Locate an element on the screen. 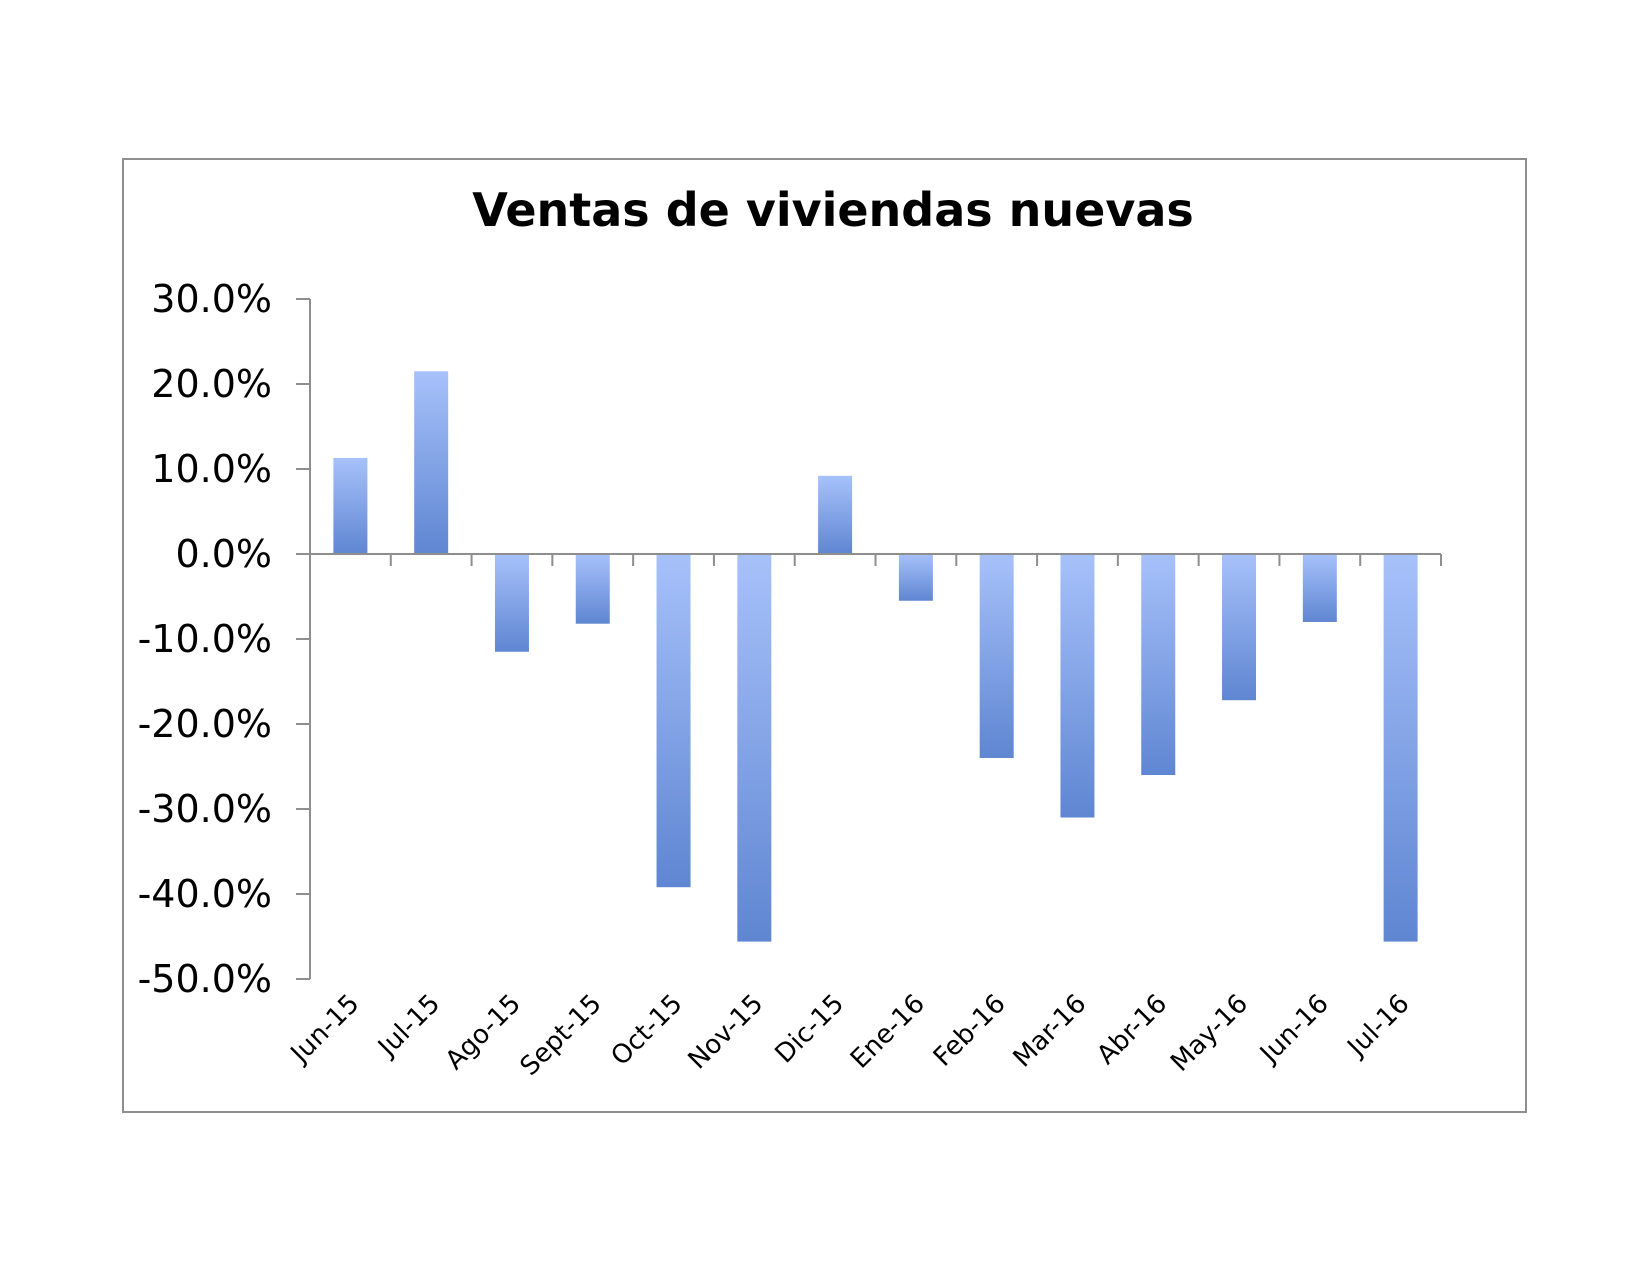 Image resolution: width=1650 pixels, height=1275 pixels. chart-title: Ventas de viviendas nuevas is located at coordinates (833, 210).